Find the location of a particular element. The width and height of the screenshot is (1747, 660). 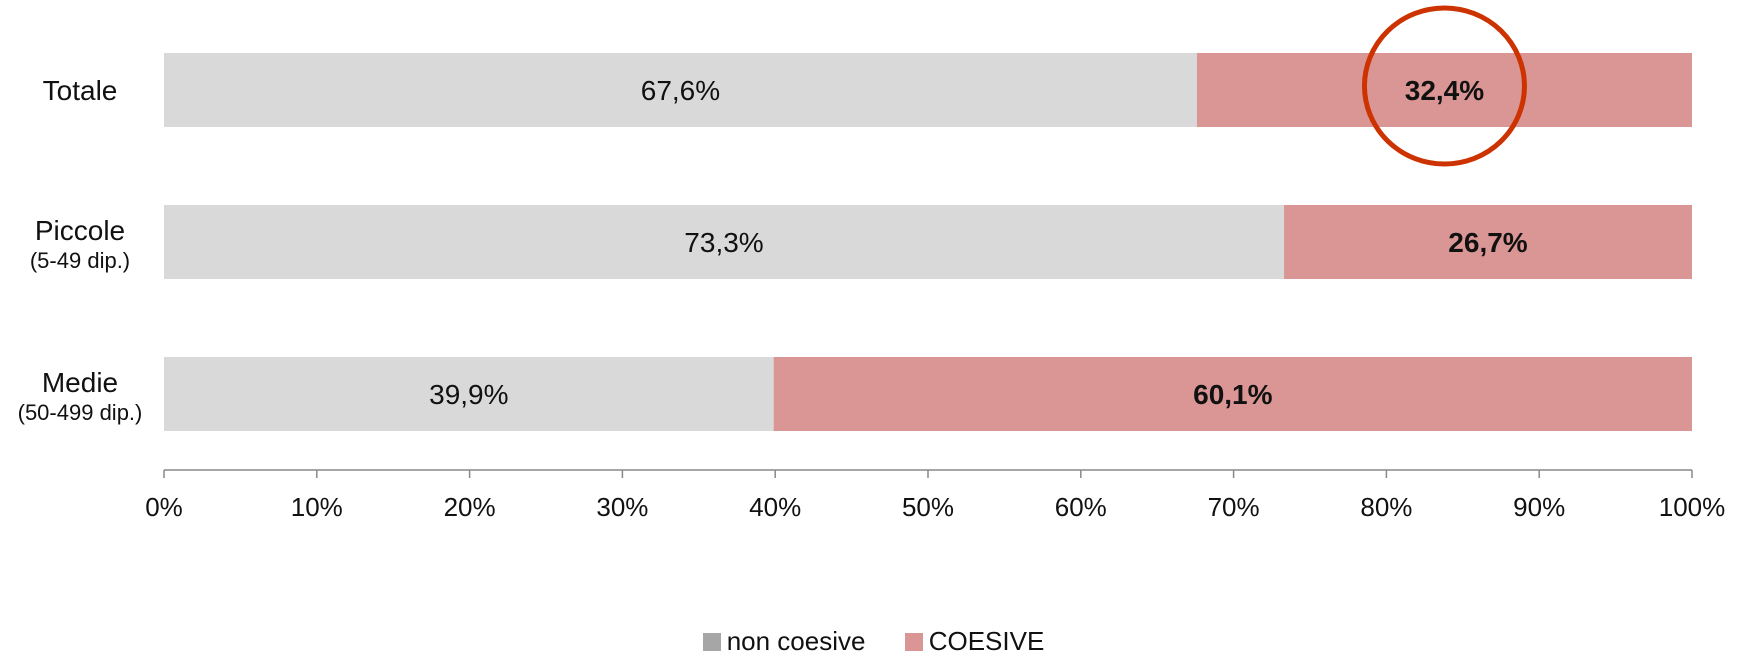

highlight-circle is located at coordinates (1444, 86).